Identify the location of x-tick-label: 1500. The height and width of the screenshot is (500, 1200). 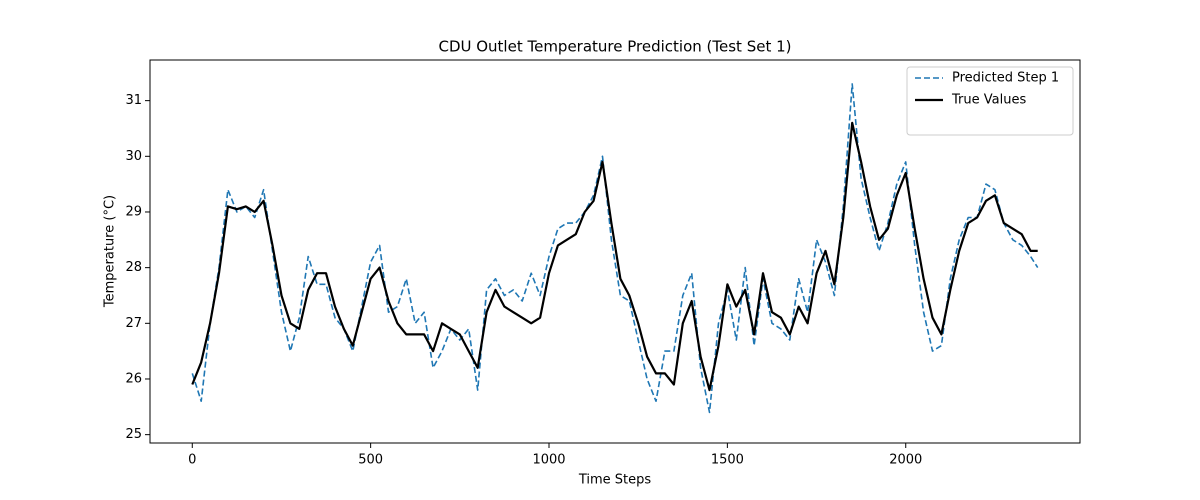
(727, 460).